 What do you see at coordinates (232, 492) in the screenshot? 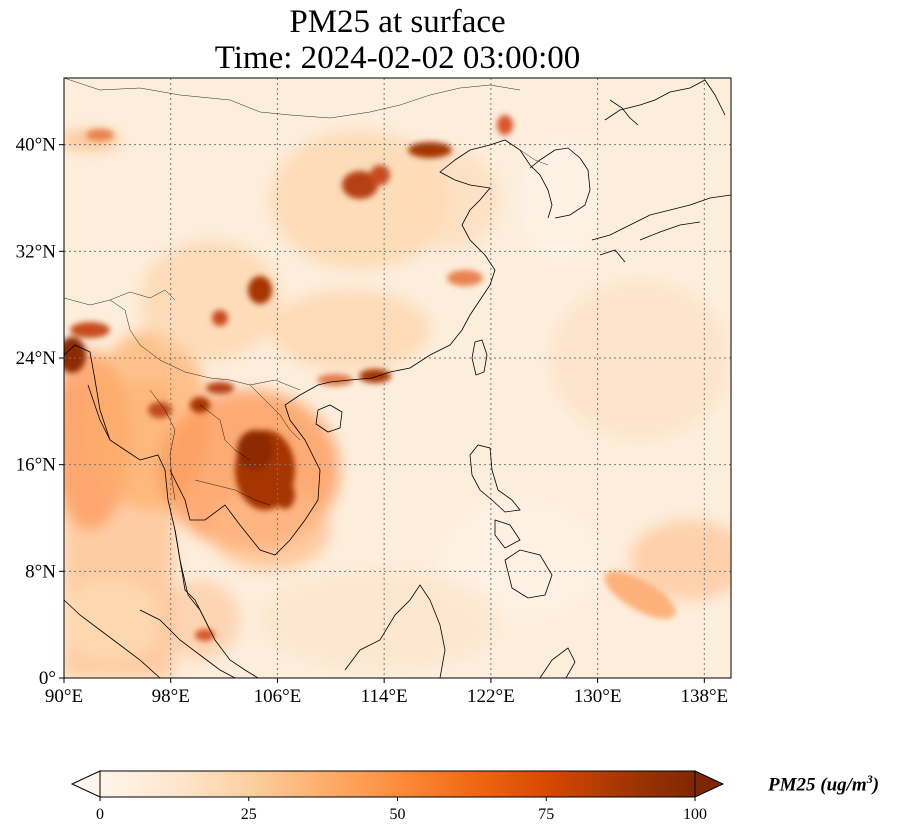
I see `border-thailand-cambodia` at bounding box center [232, 492].